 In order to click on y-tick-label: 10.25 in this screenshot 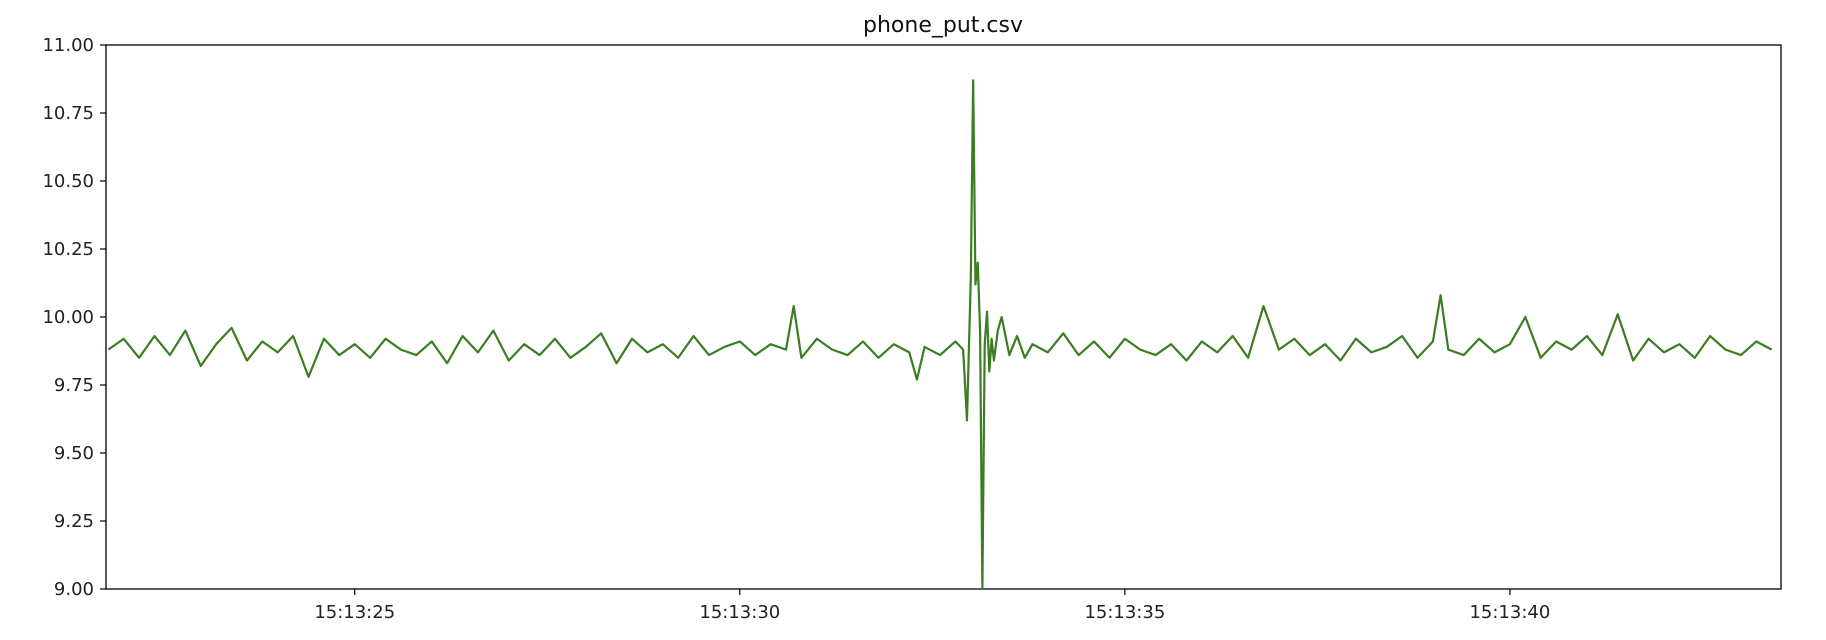, I will do `click(68, 249)`.